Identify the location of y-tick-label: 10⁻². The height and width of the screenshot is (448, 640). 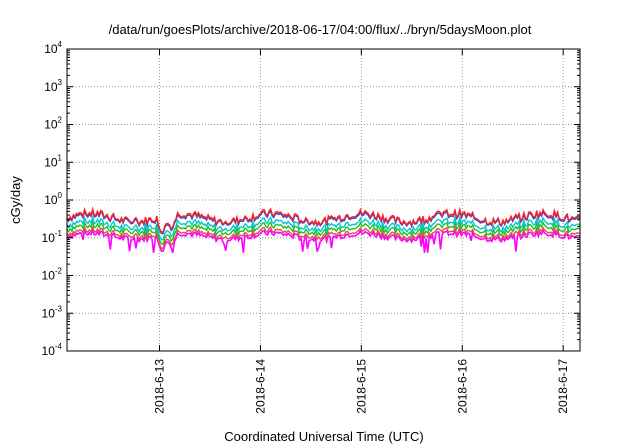
(52, 275).